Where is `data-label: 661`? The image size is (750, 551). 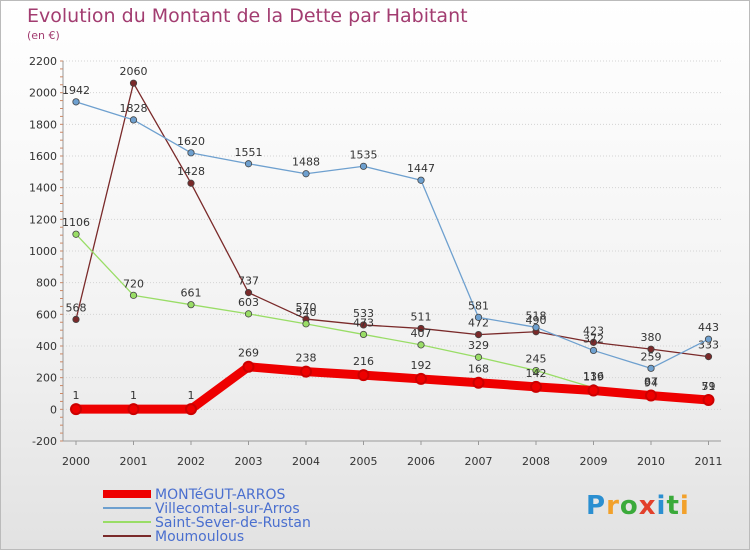 data-label: 661 is located at coordinates (191, 293).